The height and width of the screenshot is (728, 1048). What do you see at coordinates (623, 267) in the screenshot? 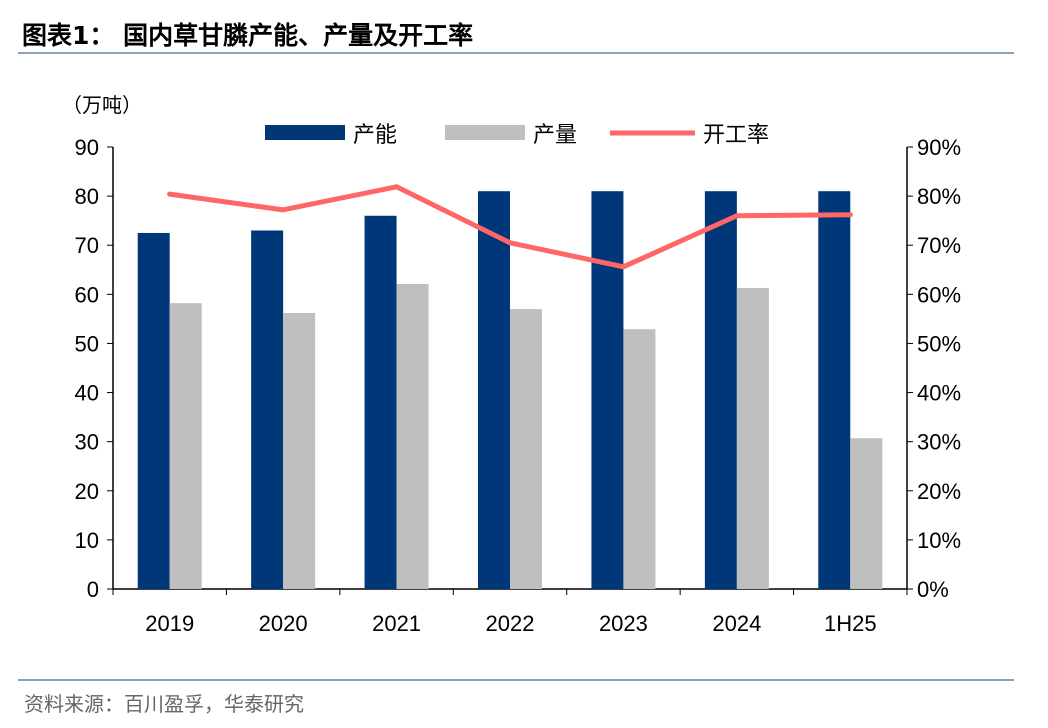
I see `point-开工率-2023` at bounding box center [623, 267].